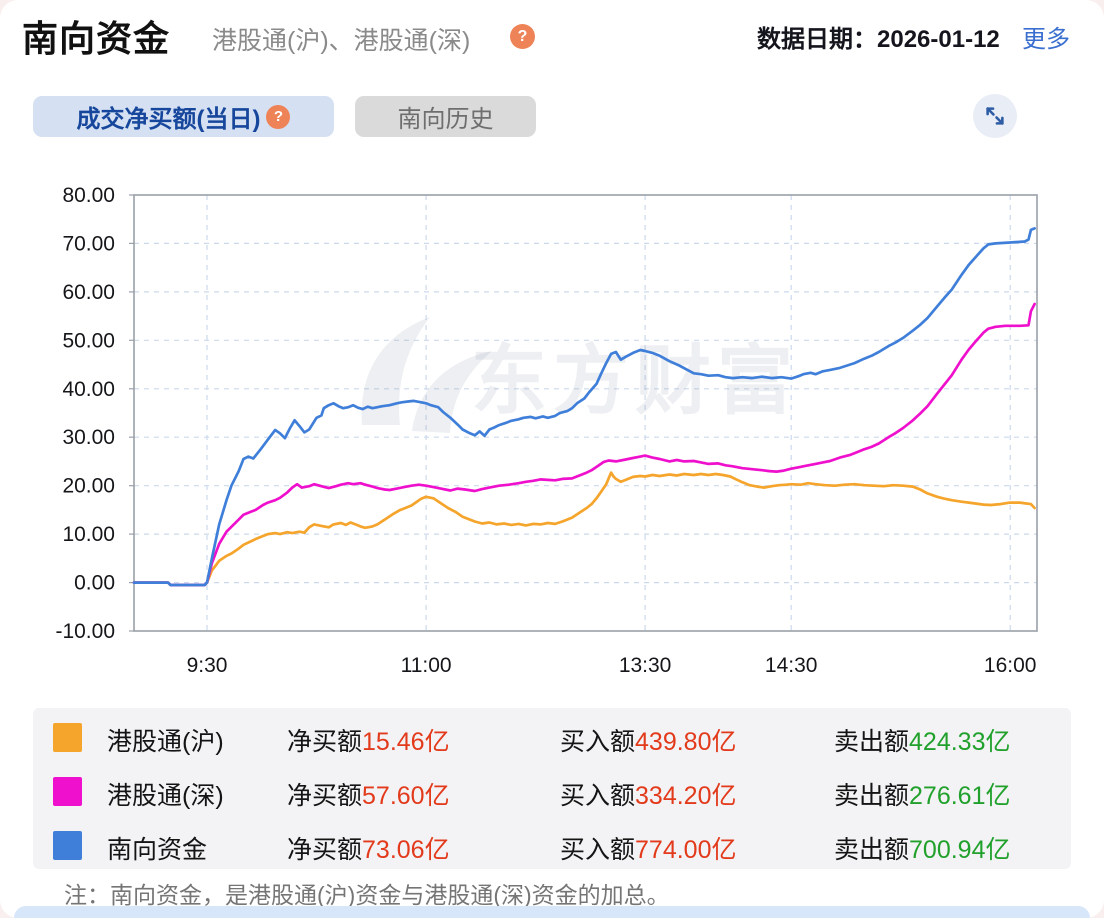 The height and width of the screenshot is (918, 1104). What do you see at coordinates (94, 583) in the screenshot?
I see `y-axis-label: 0.00` at bounding box center [94, 583].